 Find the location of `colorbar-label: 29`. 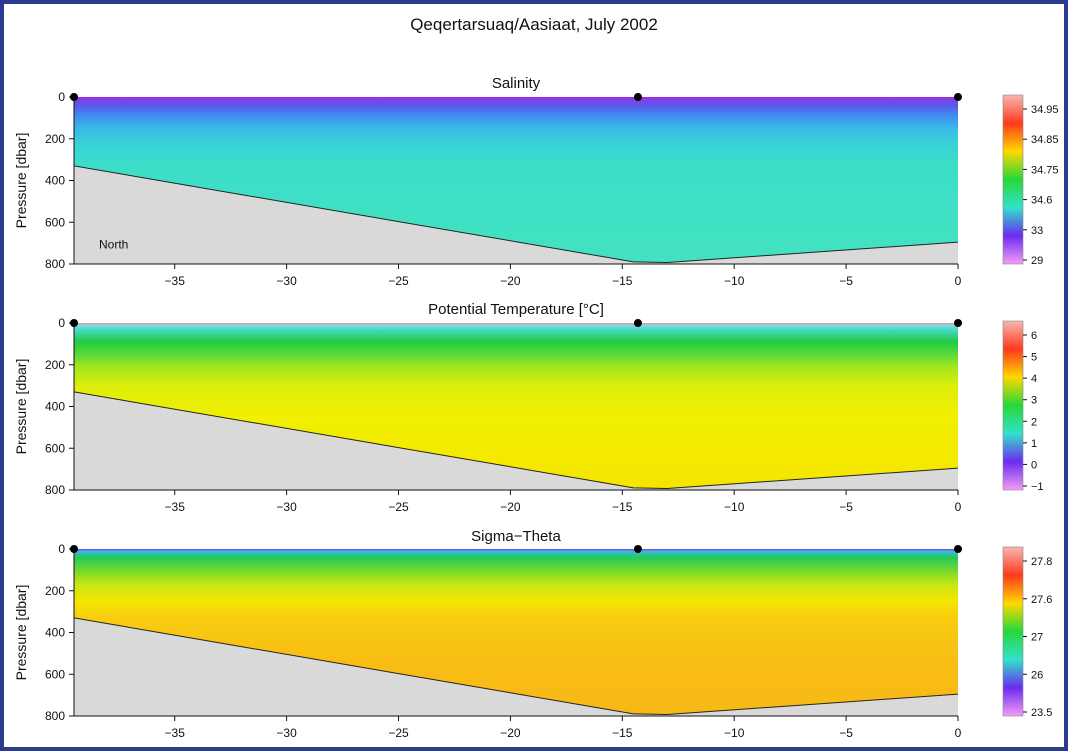

colorbar-label: 29 is located at coordinates (1037, 261).